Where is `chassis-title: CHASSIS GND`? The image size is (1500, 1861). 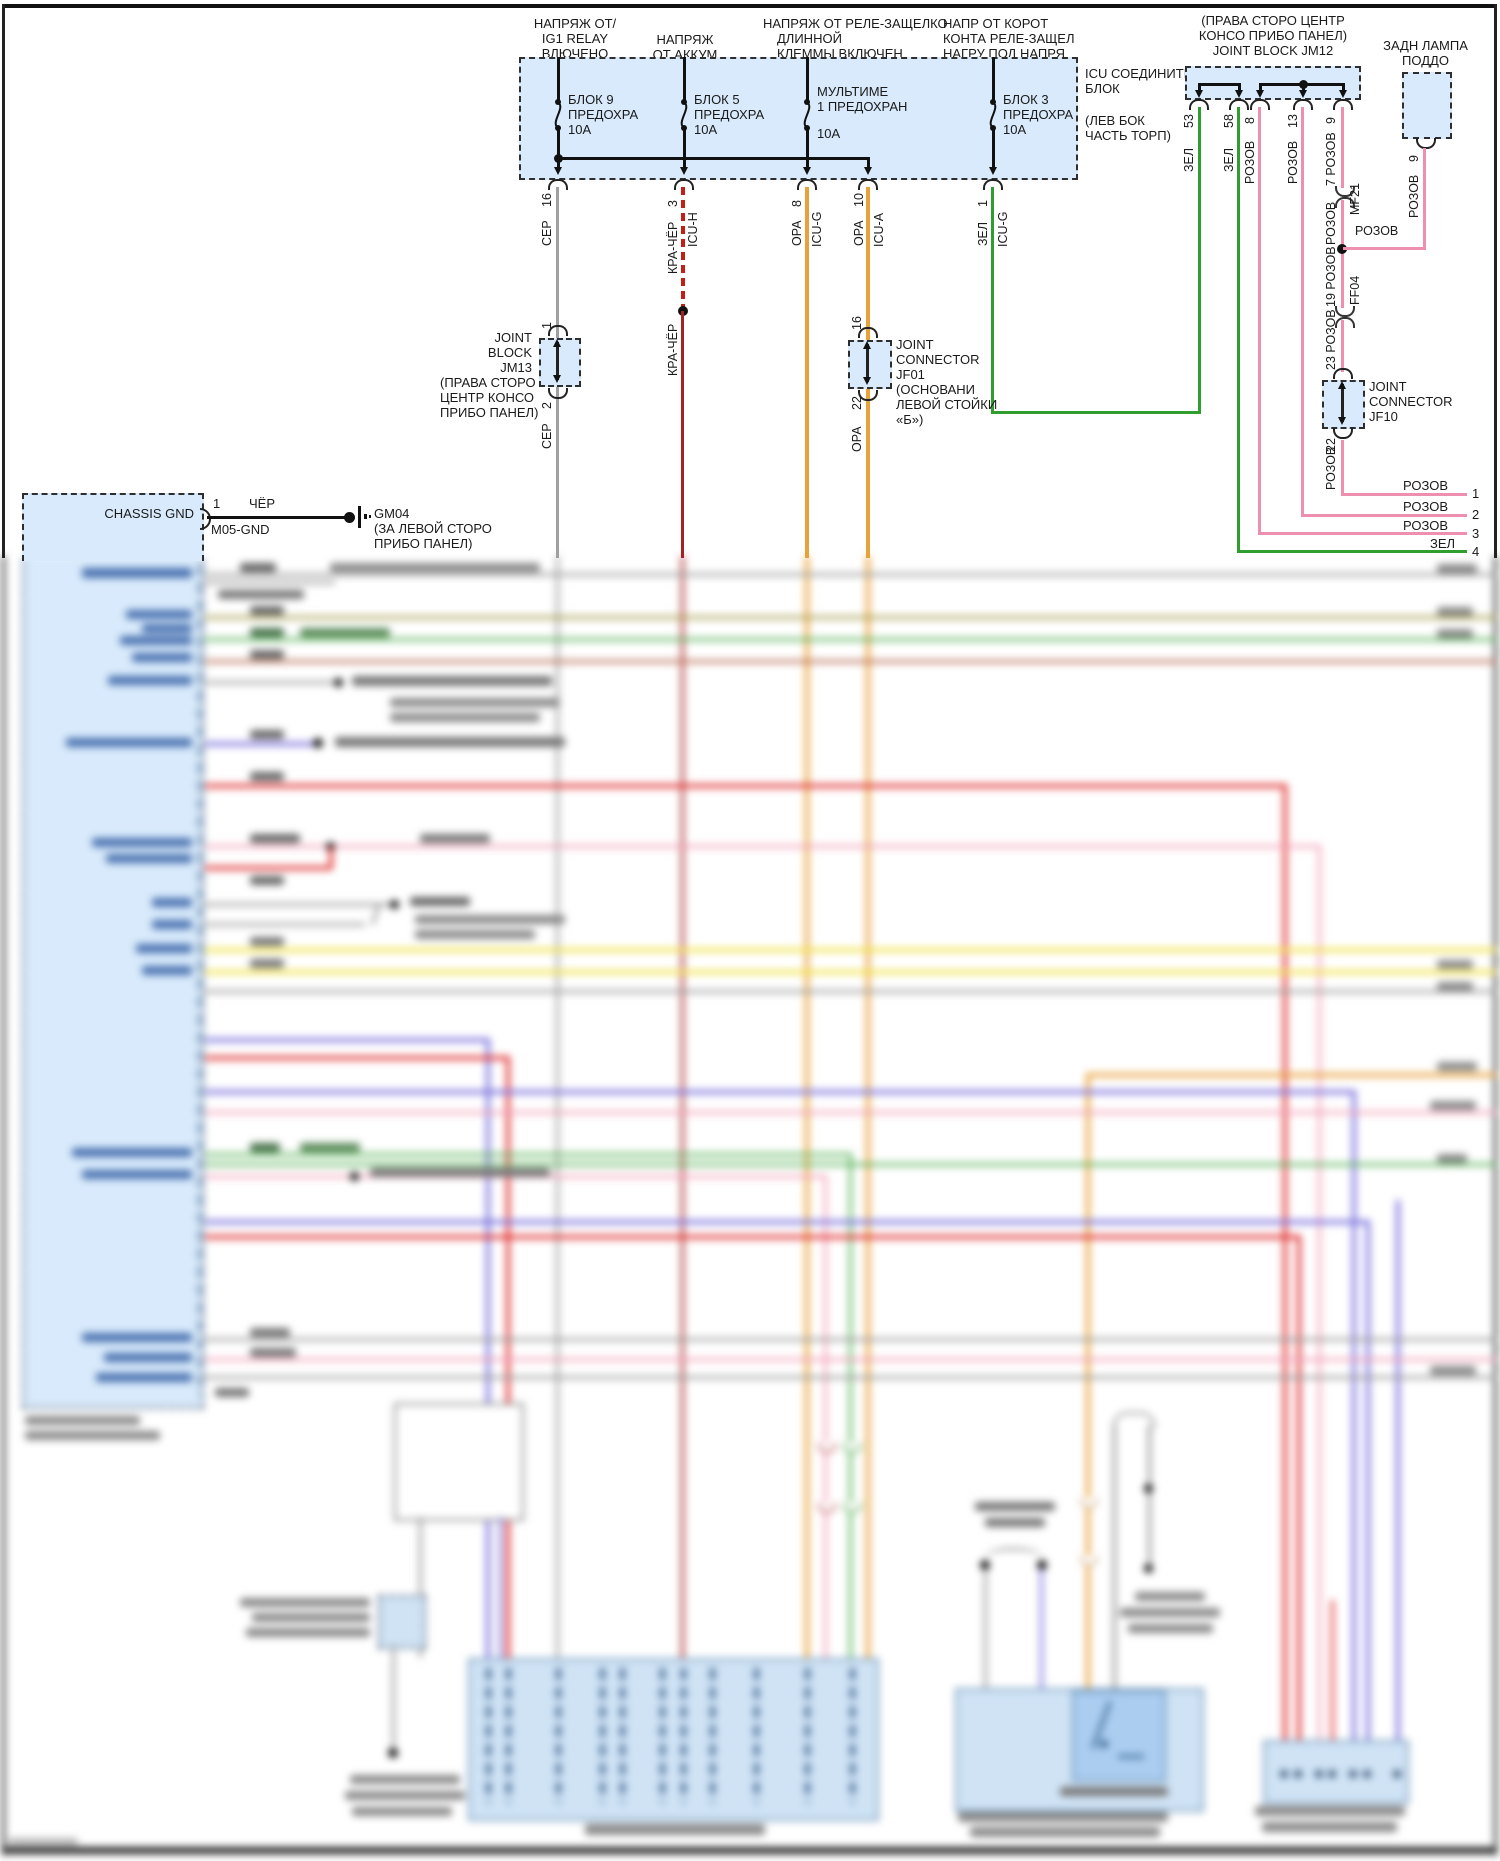 chassis-title: CHASSIS GND is located at coordinates (149, 513).